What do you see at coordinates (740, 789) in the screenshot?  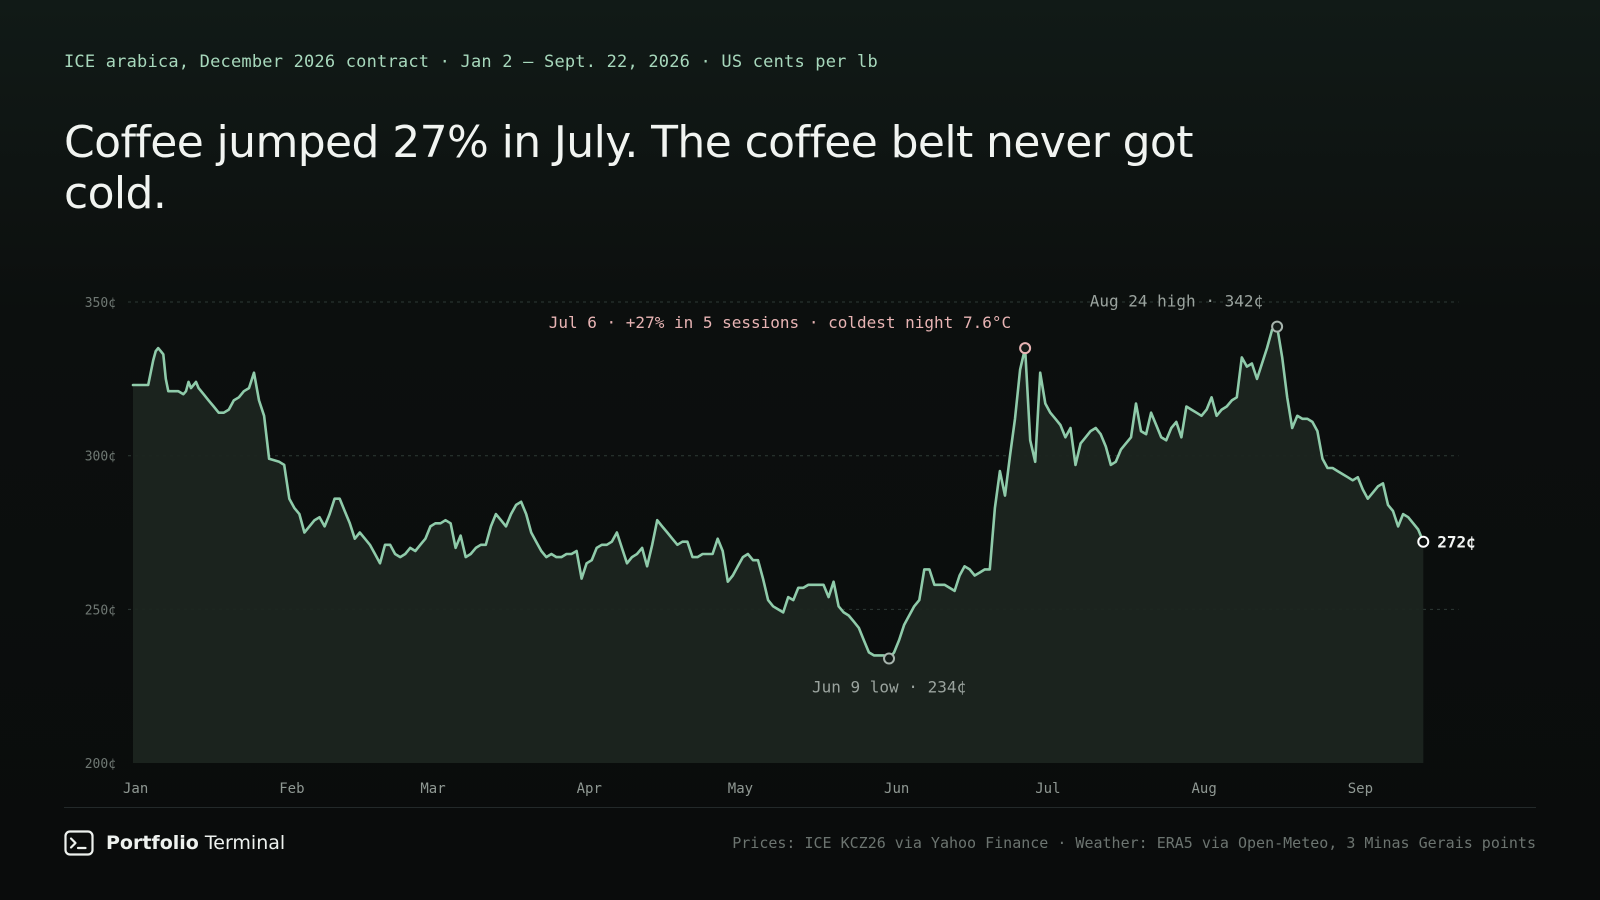 I see `x-tick-label: May` at bounding box center [740, 789].